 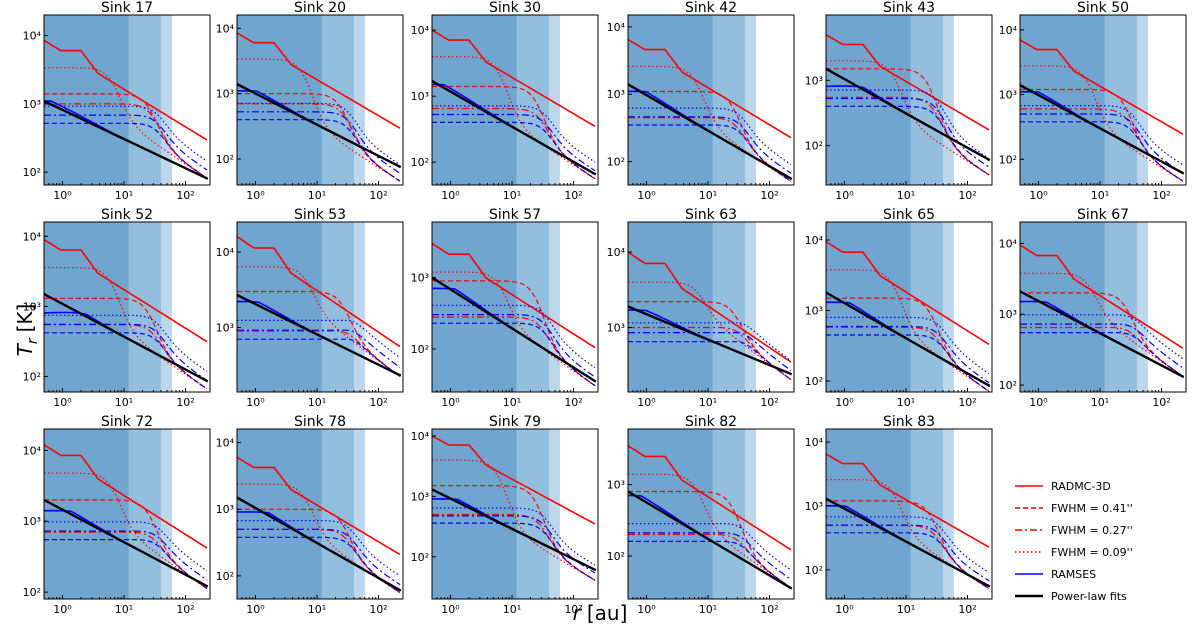 What do you see at coordinates (909, 8) in the screenshot?
I see `panel-title: Sink 43` at bounding box center [909, 8].